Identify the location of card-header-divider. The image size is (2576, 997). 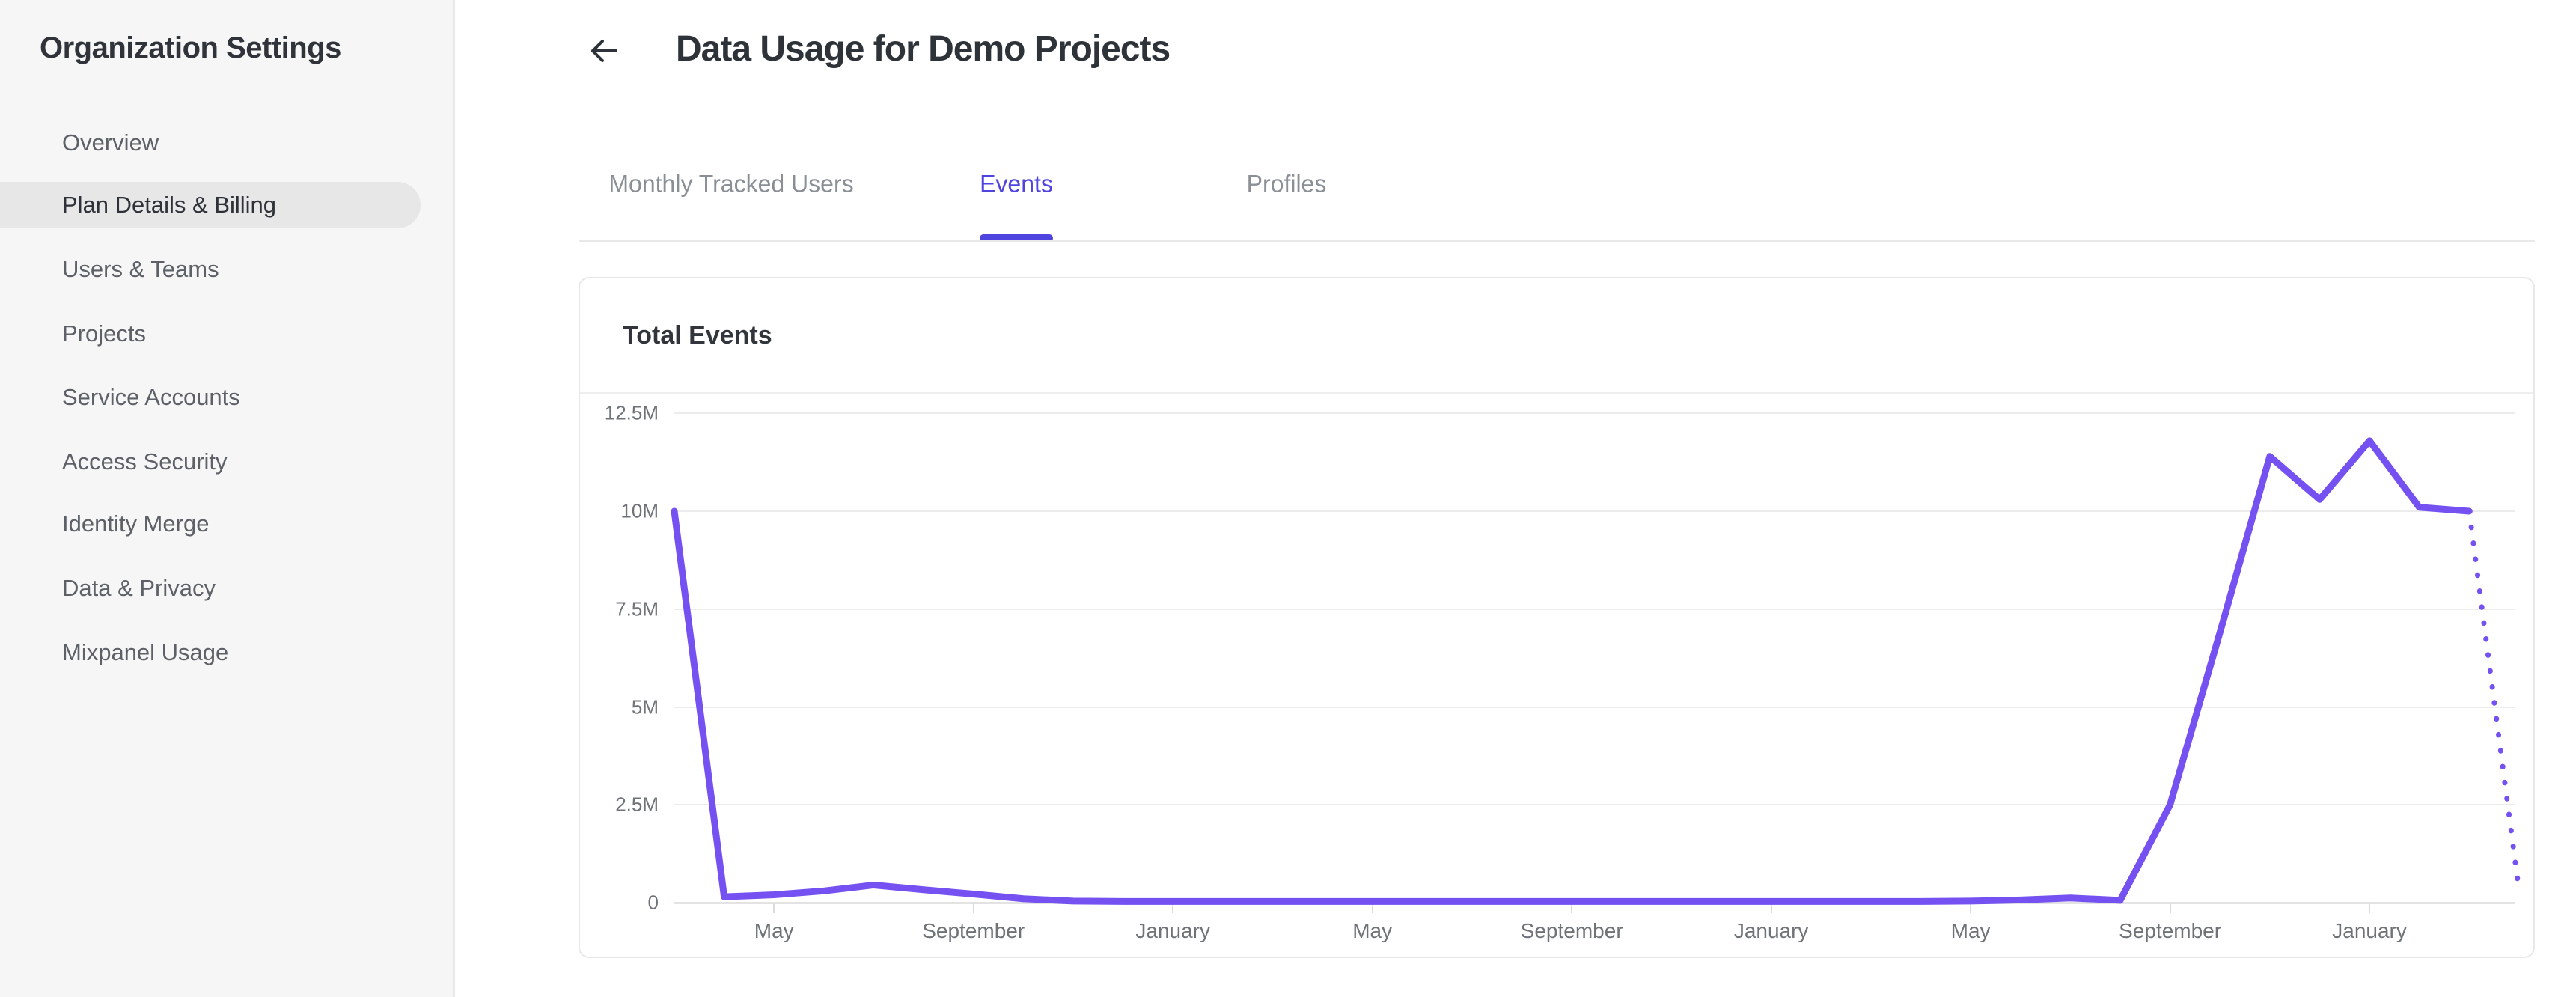
(1557, 393).